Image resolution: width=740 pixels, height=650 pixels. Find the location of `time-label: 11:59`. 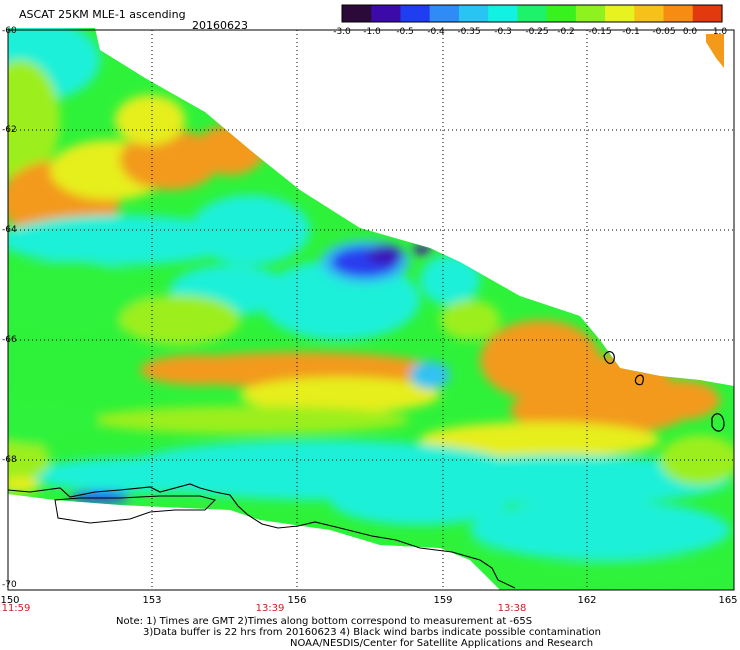

time-label: 11:59 is located at coordinates (16, 608).